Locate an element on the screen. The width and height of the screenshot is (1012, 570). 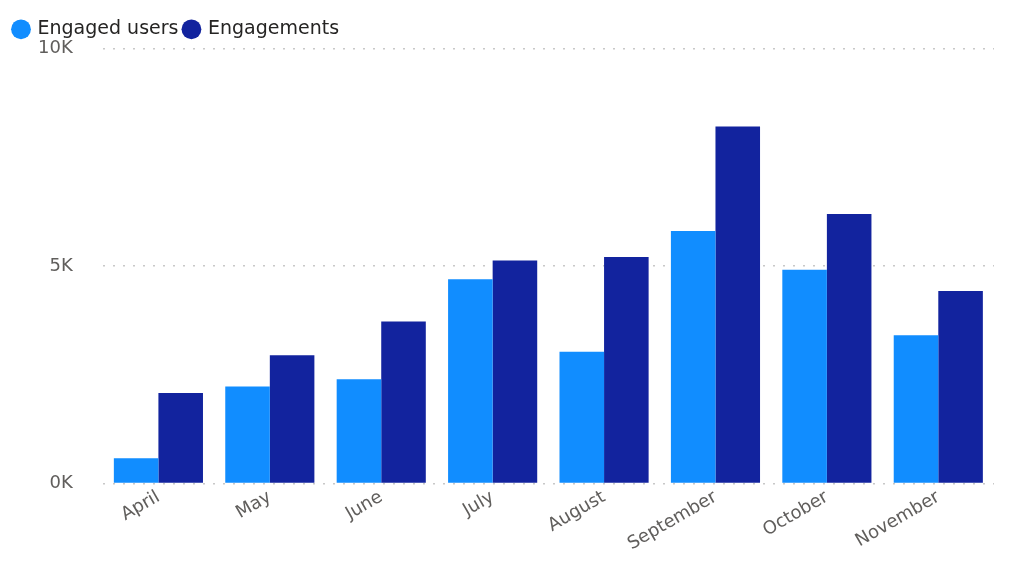
y-tick-label: 5K is located at coordinates (61, 264).